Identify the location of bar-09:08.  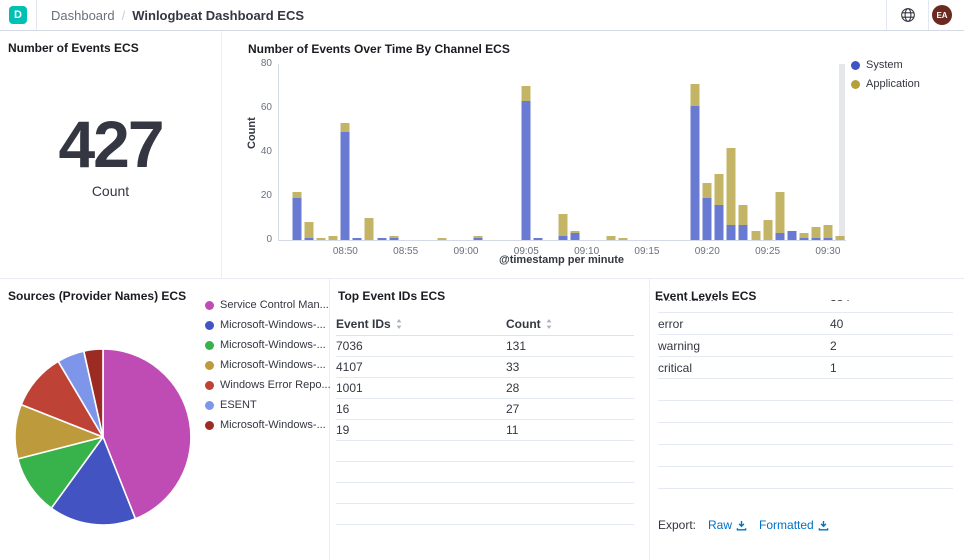
(562, 152).